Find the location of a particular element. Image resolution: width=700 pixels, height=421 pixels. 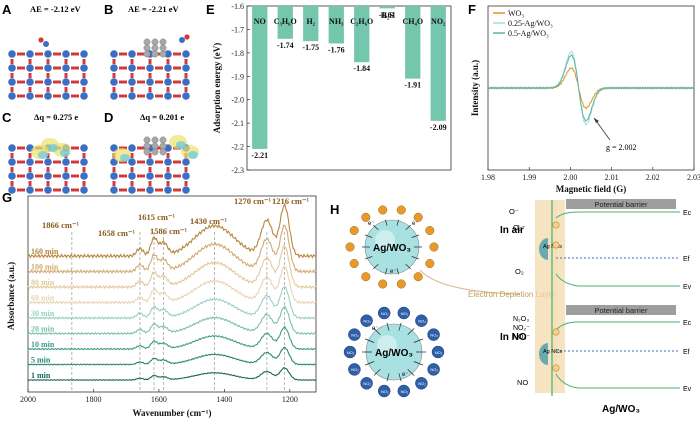

x-tick-label: 2.02 is located at coordinates (653, 177).